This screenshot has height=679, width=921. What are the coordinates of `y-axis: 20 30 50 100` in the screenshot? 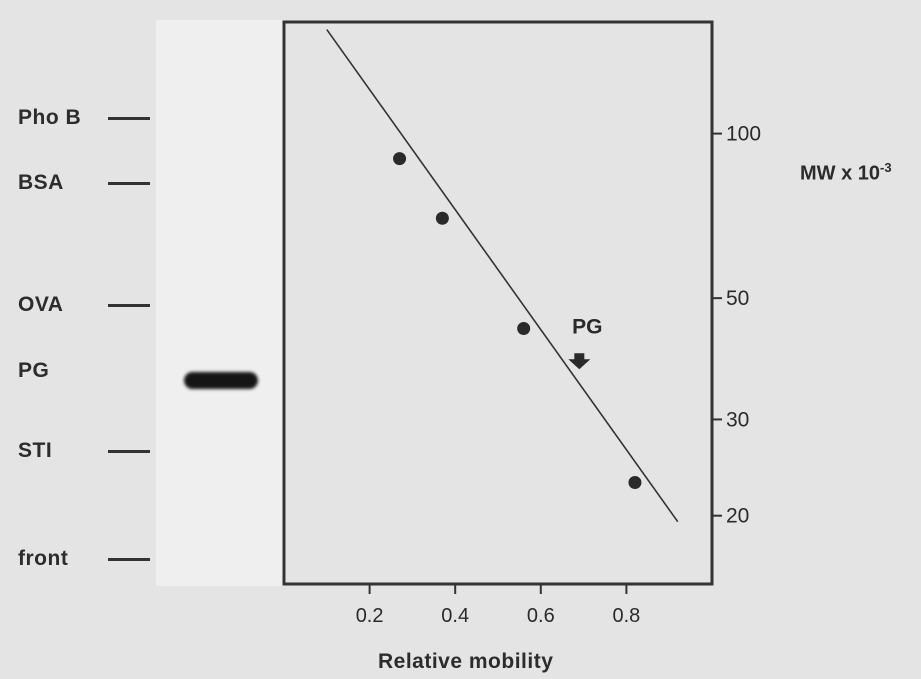 It's located at (736, 325).